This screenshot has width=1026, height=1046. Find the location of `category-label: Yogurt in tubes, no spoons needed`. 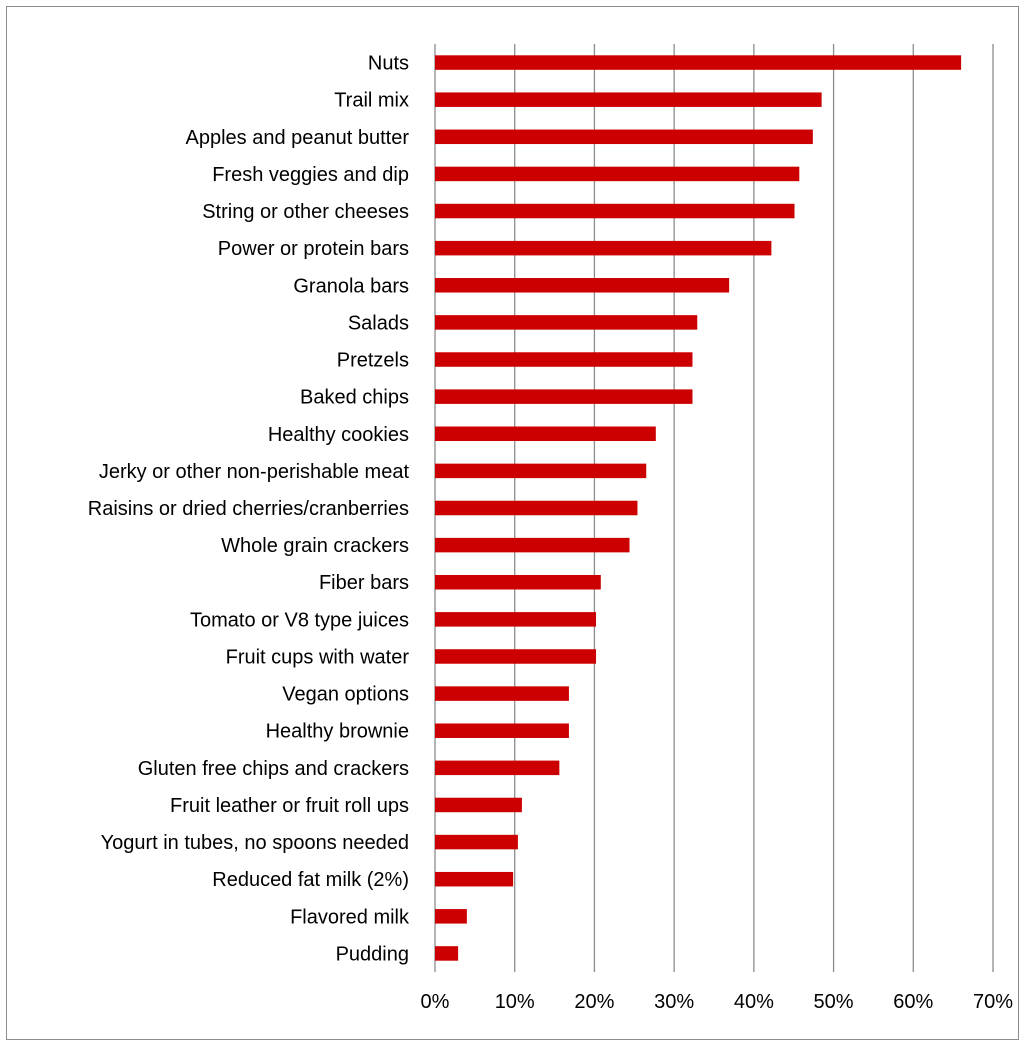

category-label: Yogurt in tubes, no spoons needed is located at coordinates (255, 843).